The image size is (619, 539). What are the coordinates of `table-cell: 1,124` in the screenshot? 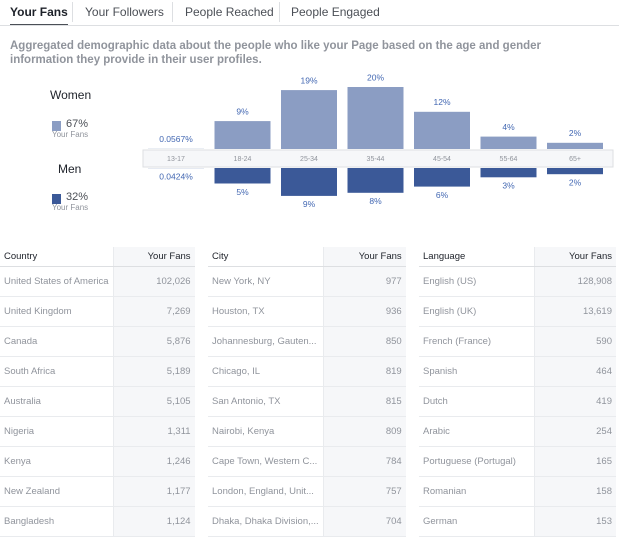 It's located at (153, 521).